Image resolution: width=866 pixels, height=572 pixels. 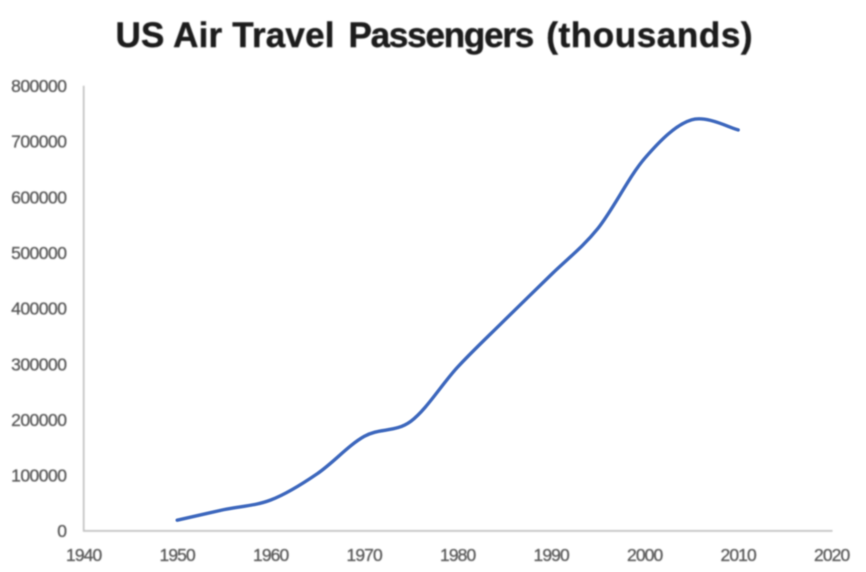 What do you see at coordinates (649, 35) in the screenshot?
I see `svg-text: (thousands)` at bounding box center [649, 35].